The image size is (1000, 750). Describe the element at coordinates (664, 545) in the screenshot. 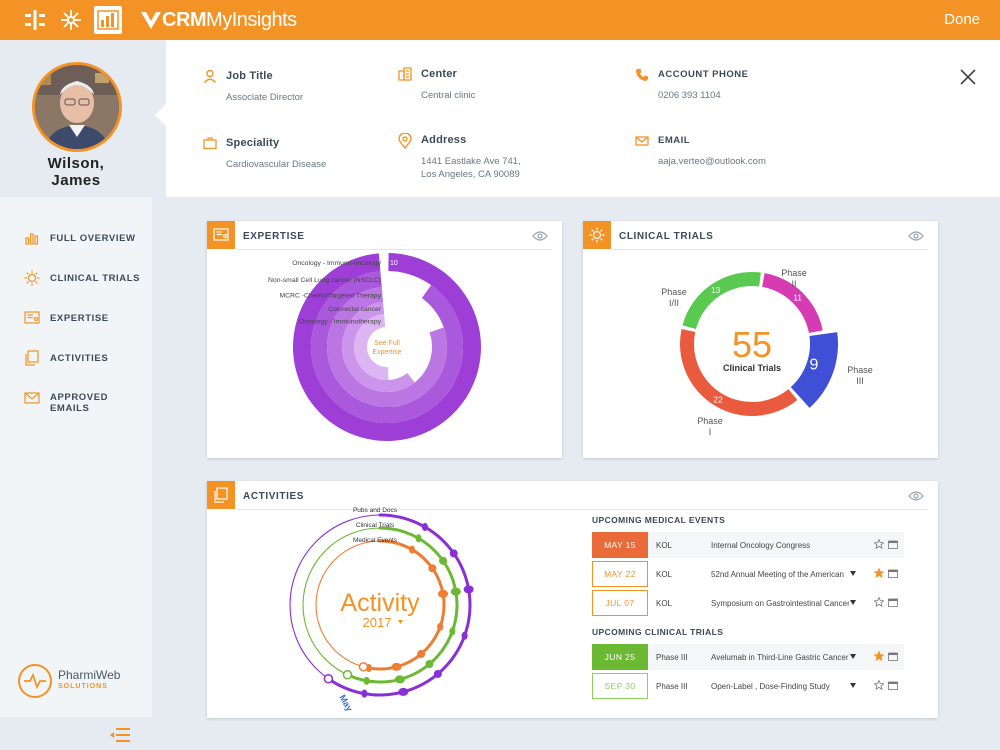

I see `event-type: KOL` at that location.